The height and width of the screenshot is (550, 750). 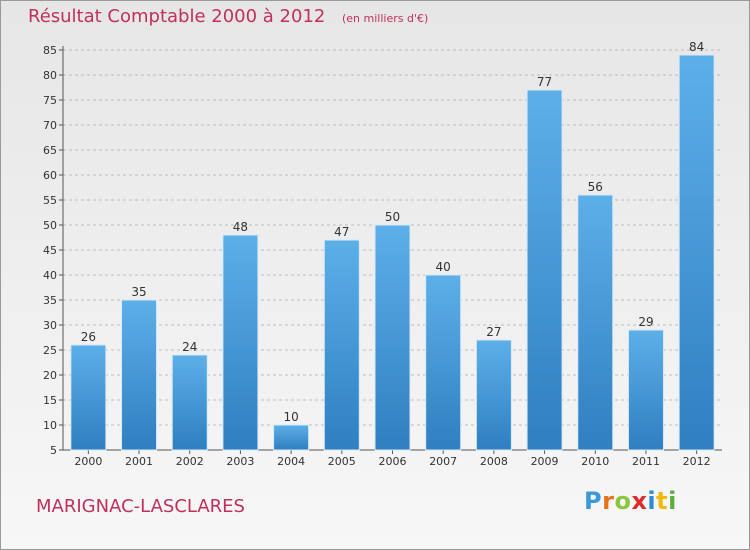 I want to click on chart-subtitle: (en milliers d'€), so click(x=385, y=18).